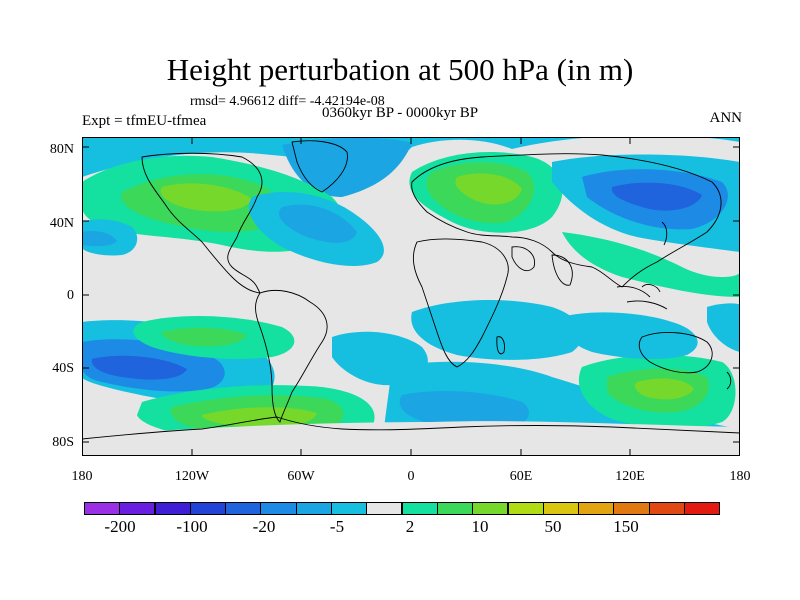  What do you see at coordinates (264, 526) in the screenshot?
I see `colorbar-label: -20` at bounding box center [264, 526].